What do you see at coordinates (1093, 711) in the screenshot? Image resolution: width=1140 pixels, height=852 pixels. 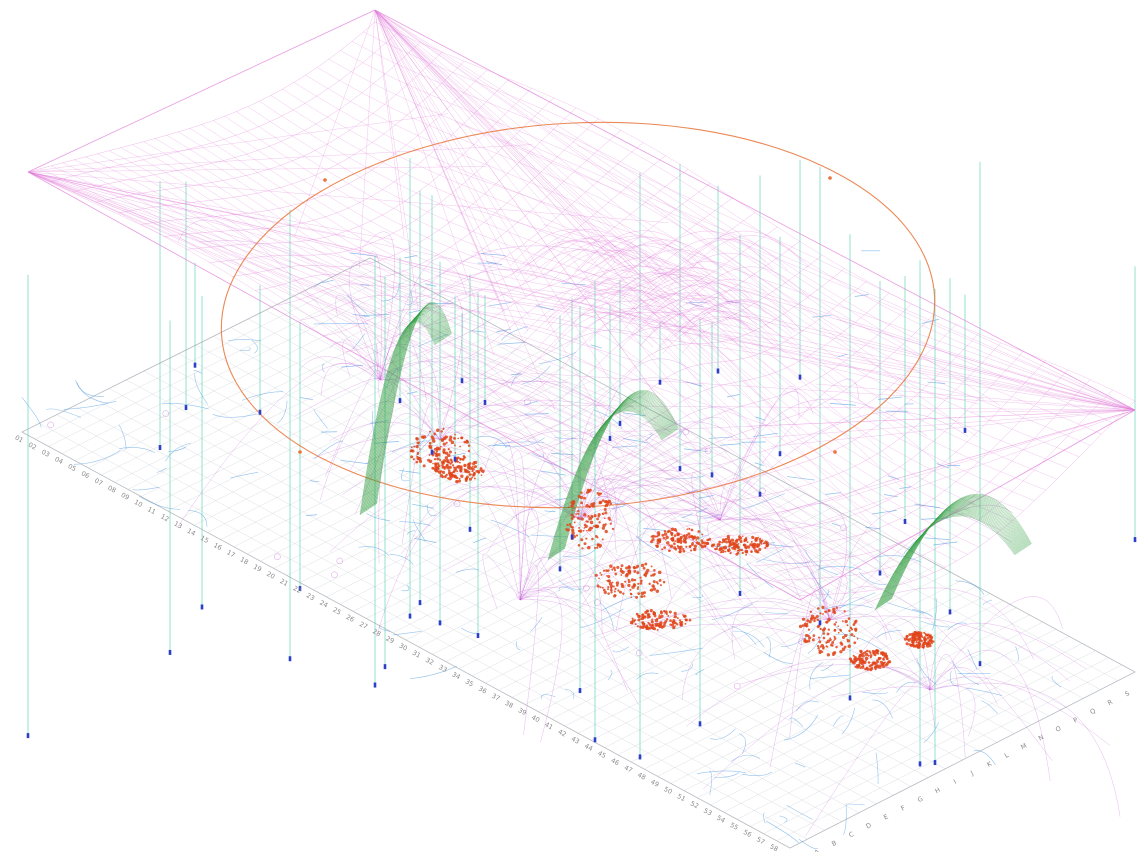 I see `axis-letter-label: Q` at bounding box center [1093, 711].